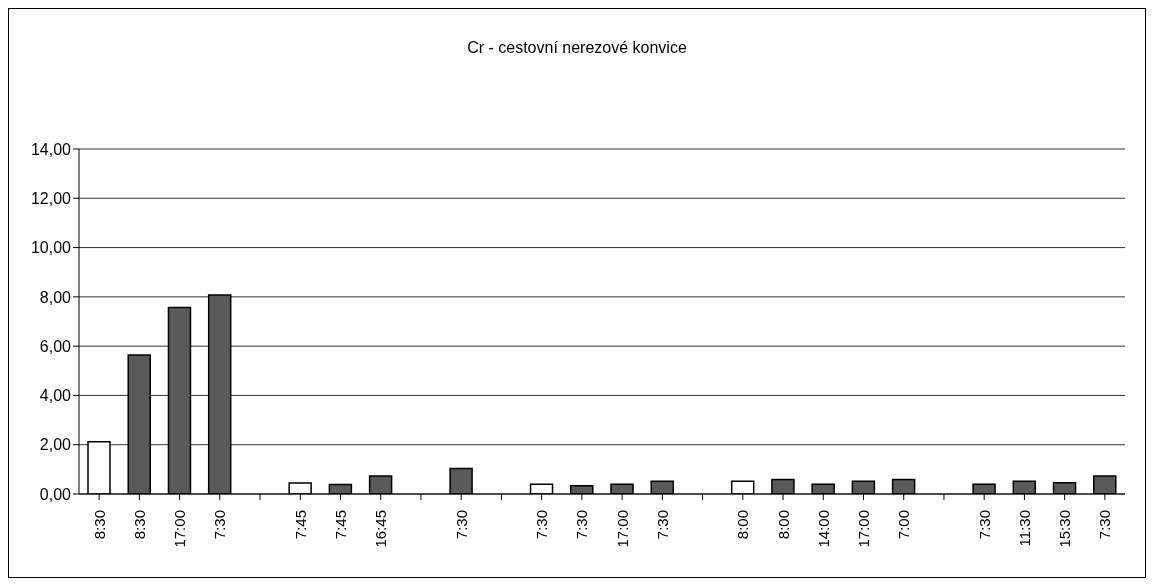 This screenshot has height=586, width=1154. Describe the element at coordinates (577, 48) in the screenshot. I see `chart-title: Cr - cestovní nerezové konvice` at that location.